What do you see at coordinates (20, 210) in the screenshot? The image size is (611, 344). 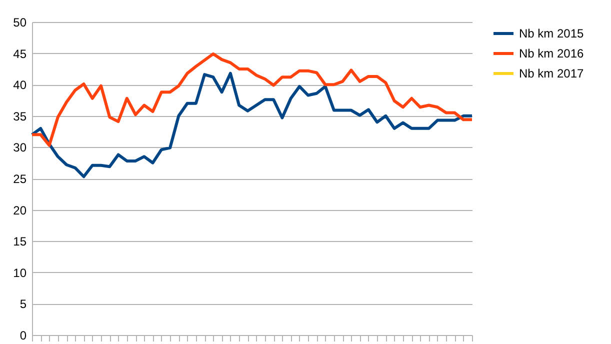 I see `y-tick-label: 20` at bounding box center [20, 210].